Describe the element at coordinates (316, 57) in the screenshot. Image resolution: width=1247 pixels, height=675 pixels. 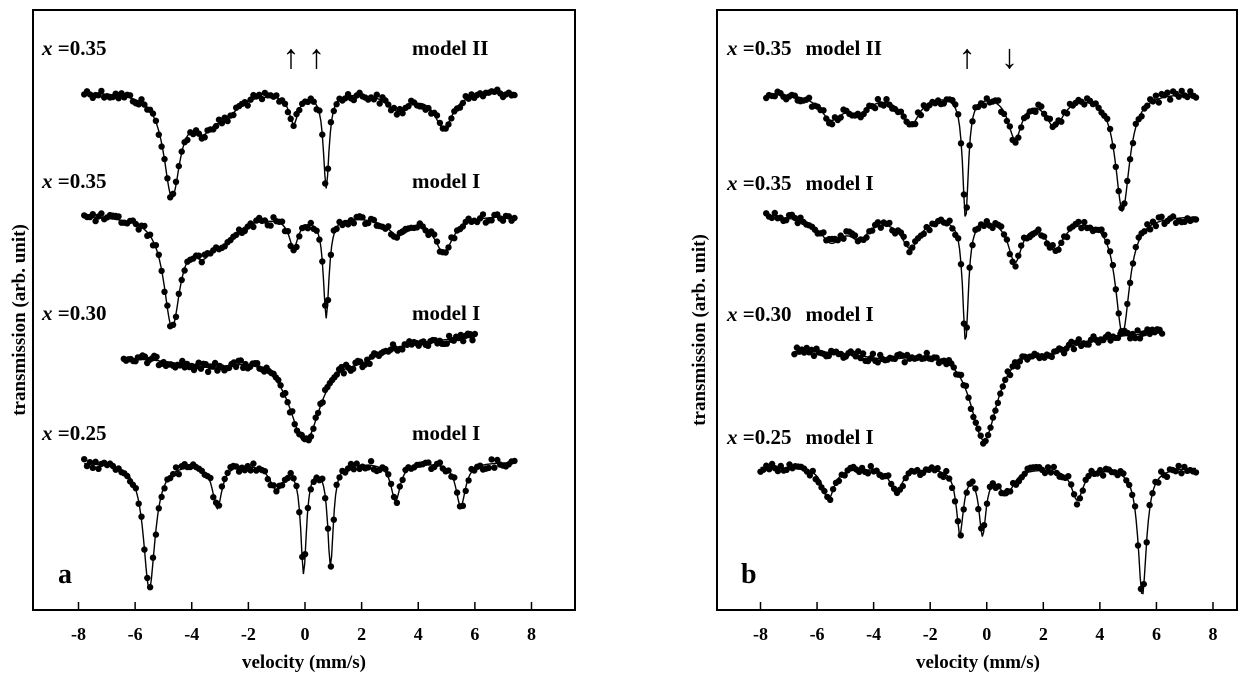
I see `arrow-up-icon: ↑` at that location.